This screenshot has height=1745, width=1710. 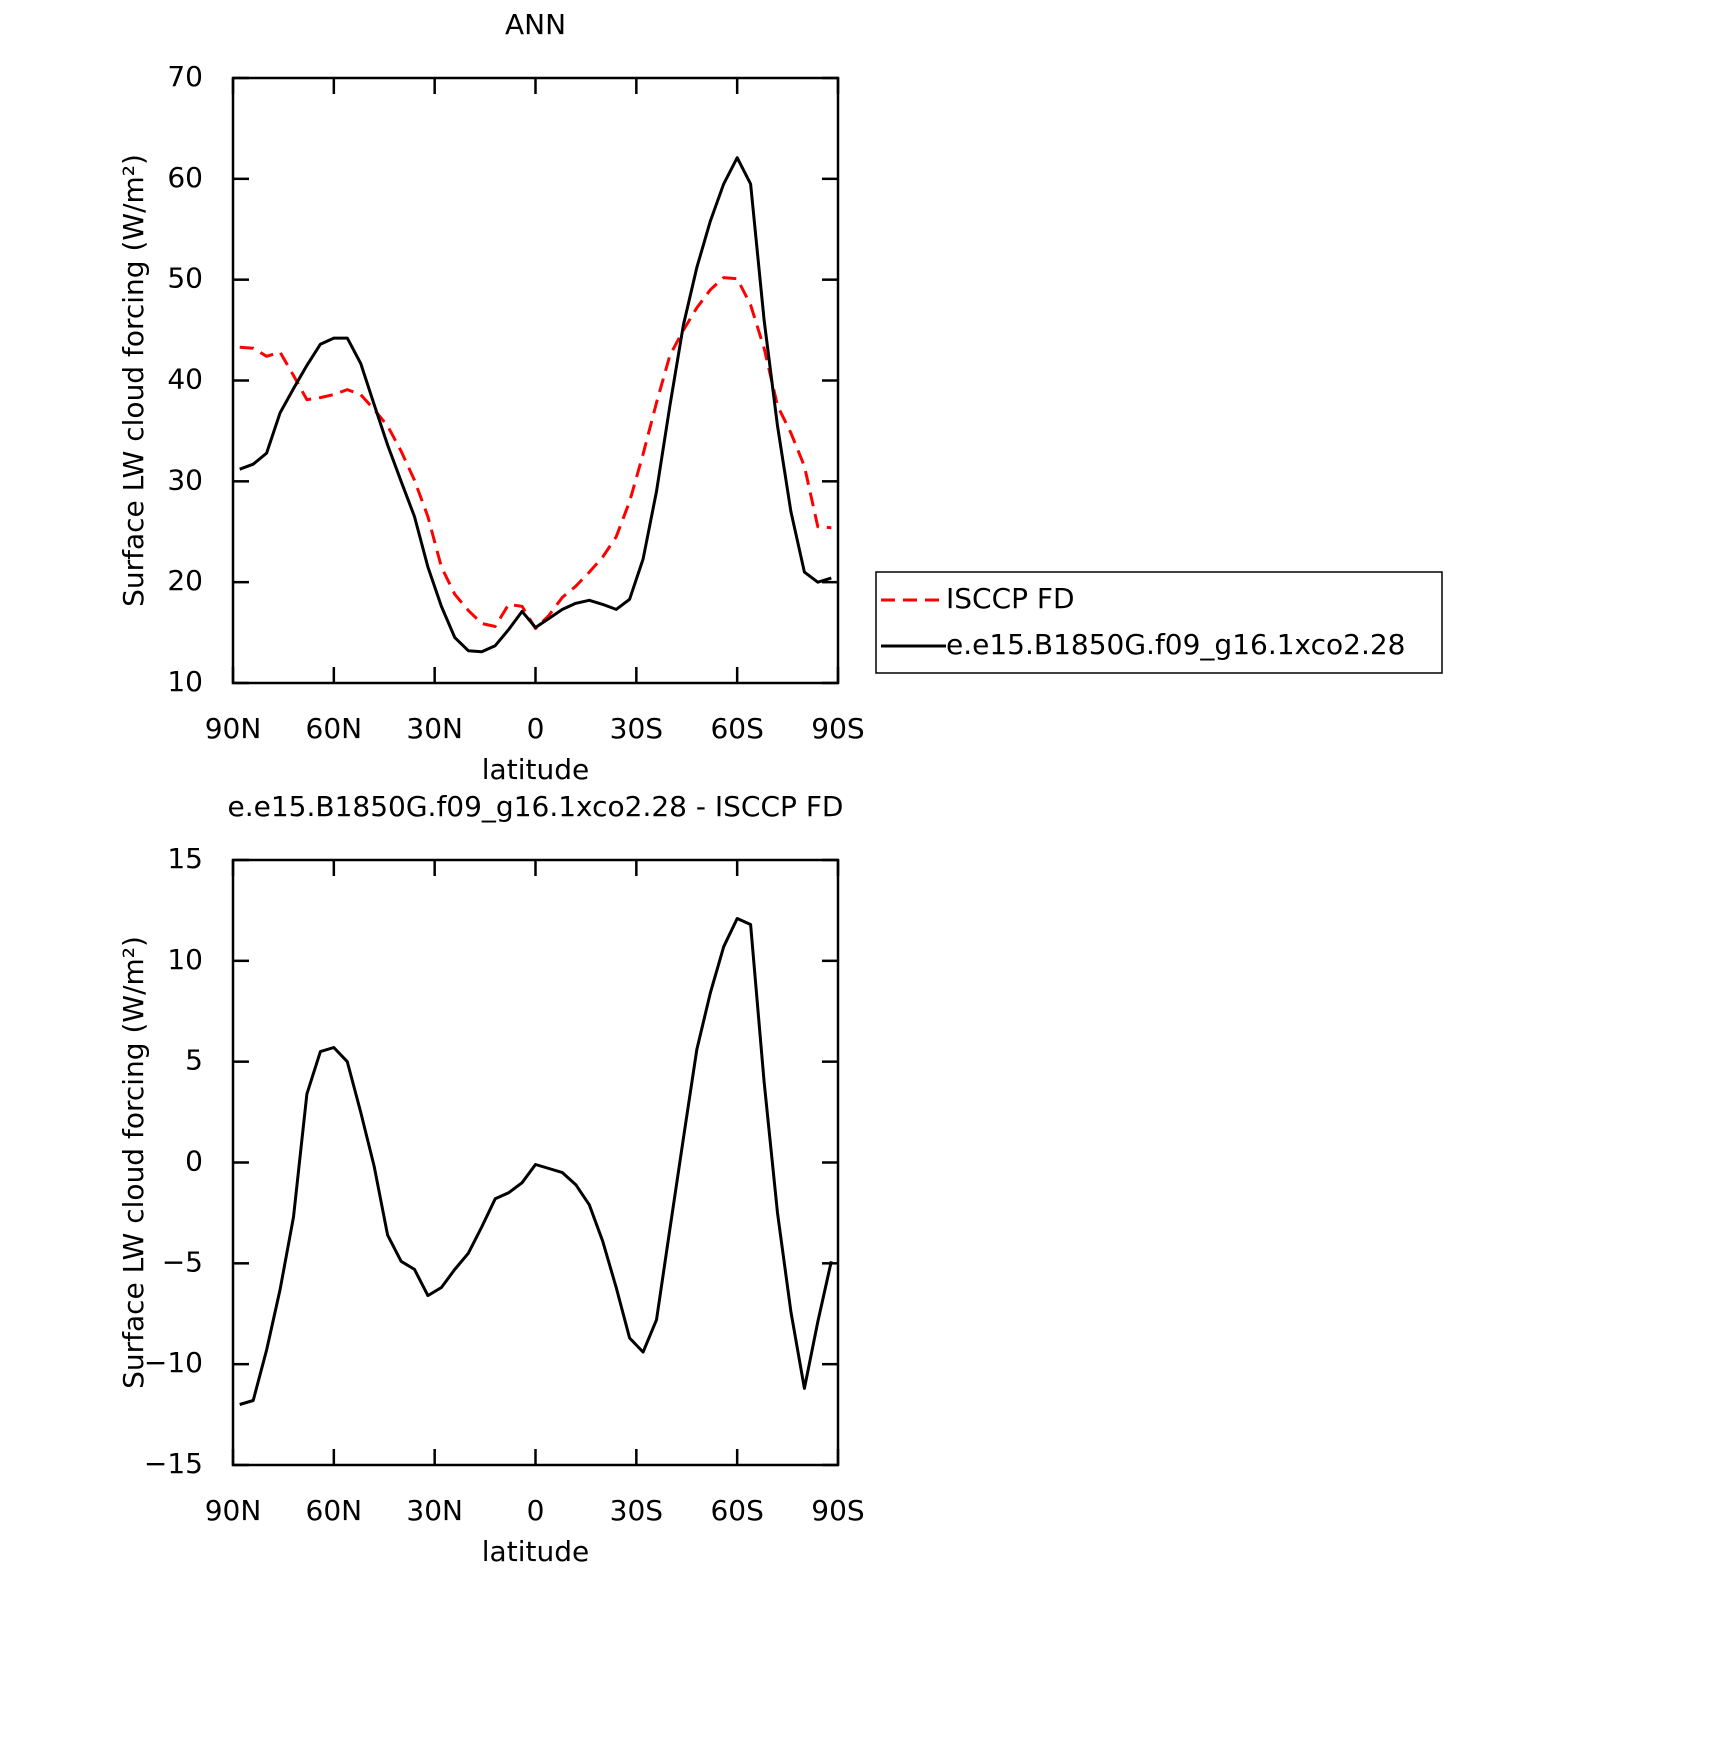 I want to click on y-tick-label: 50, so click(x=185, y=278).